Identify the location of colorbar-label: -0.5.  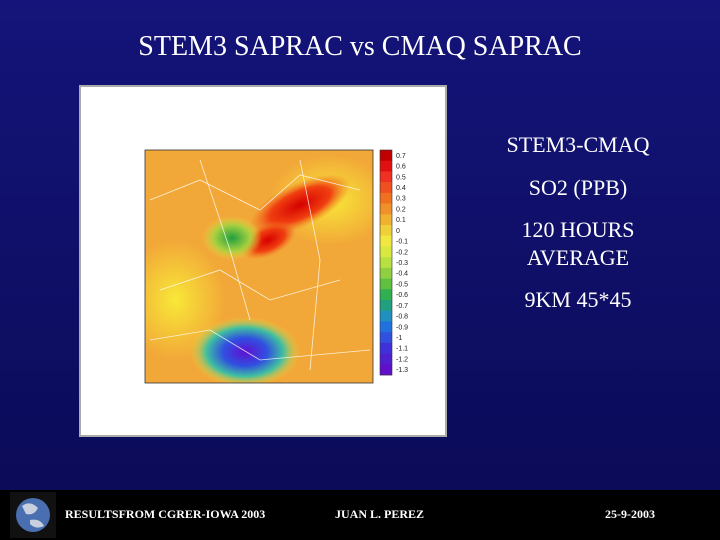
(402, 284).